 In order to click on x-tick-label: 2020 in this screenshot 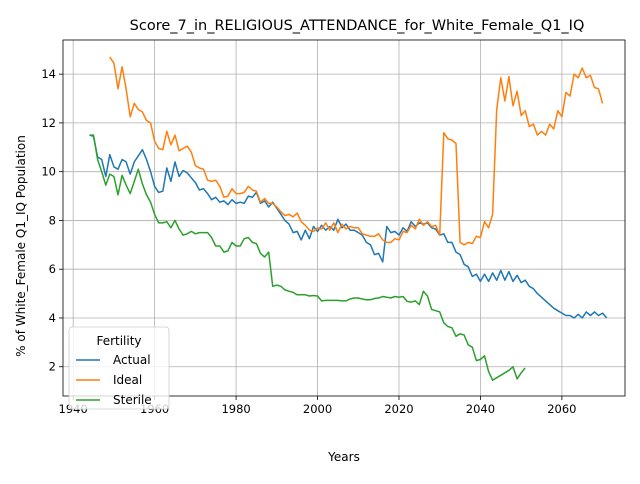, I will do `click(398, 409)`.